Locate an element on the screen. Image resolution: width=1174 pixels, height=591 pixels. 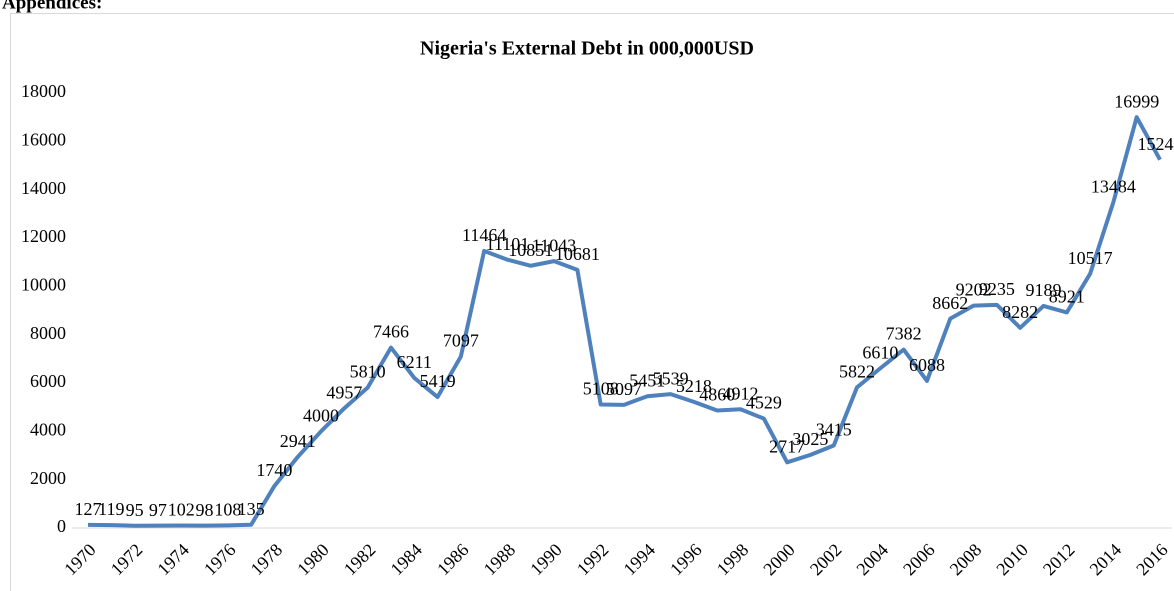
data-label: 11101 is located at coordinates (508, 244).